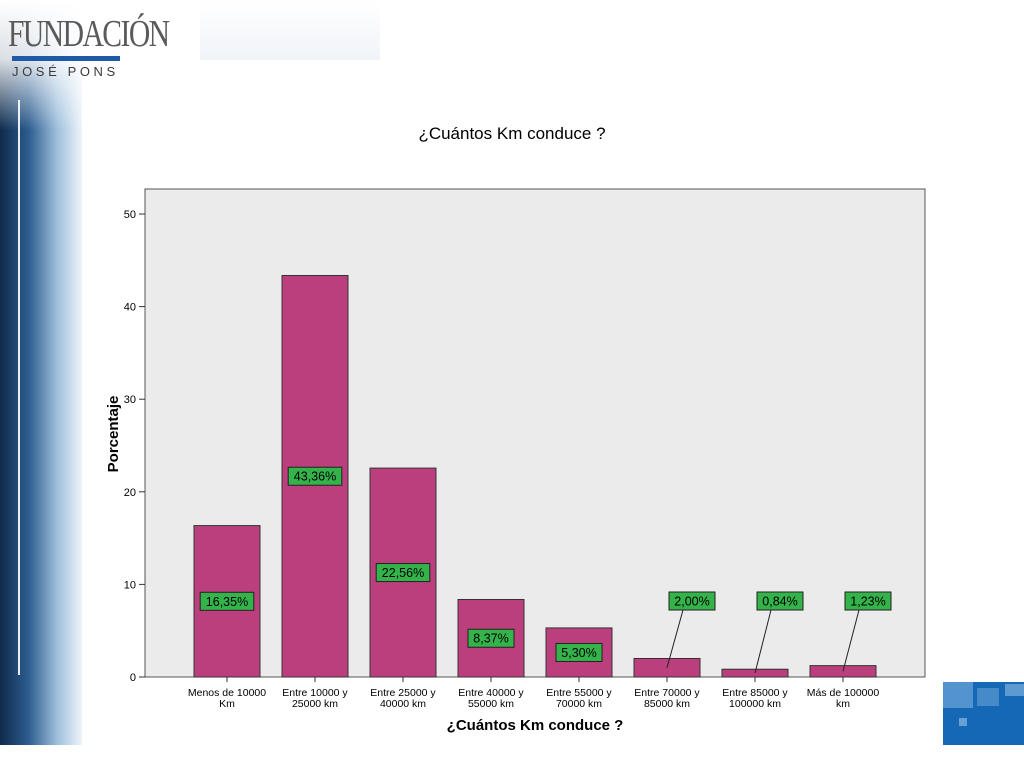 The height and width of the screenshot is (768, 1024). What do you see at coordinates (65, 71) in the screenshot?
I see `logo-line-2: JOSÉ PONS` at bounding box center [65, 71].